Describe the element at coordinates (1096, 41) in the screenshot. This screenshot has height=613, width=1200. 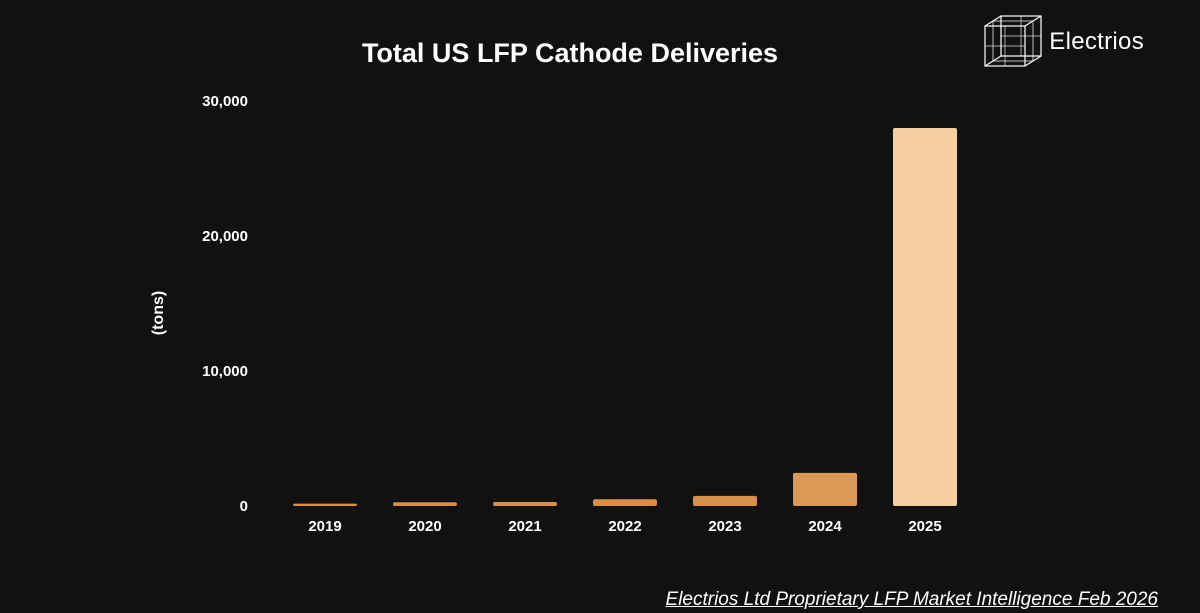
I see `brand-name: Electrios` at that location.